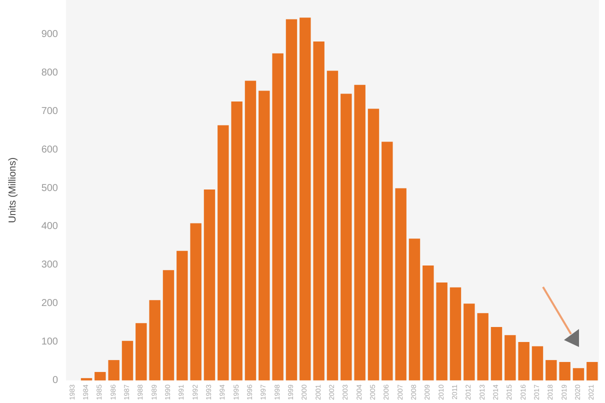 The height and width of the screenshot is (403, 605). Describe the element at coordinates (13, 190) in the screenshot. I see `y-axis-title: Units (Millions)` at that location.